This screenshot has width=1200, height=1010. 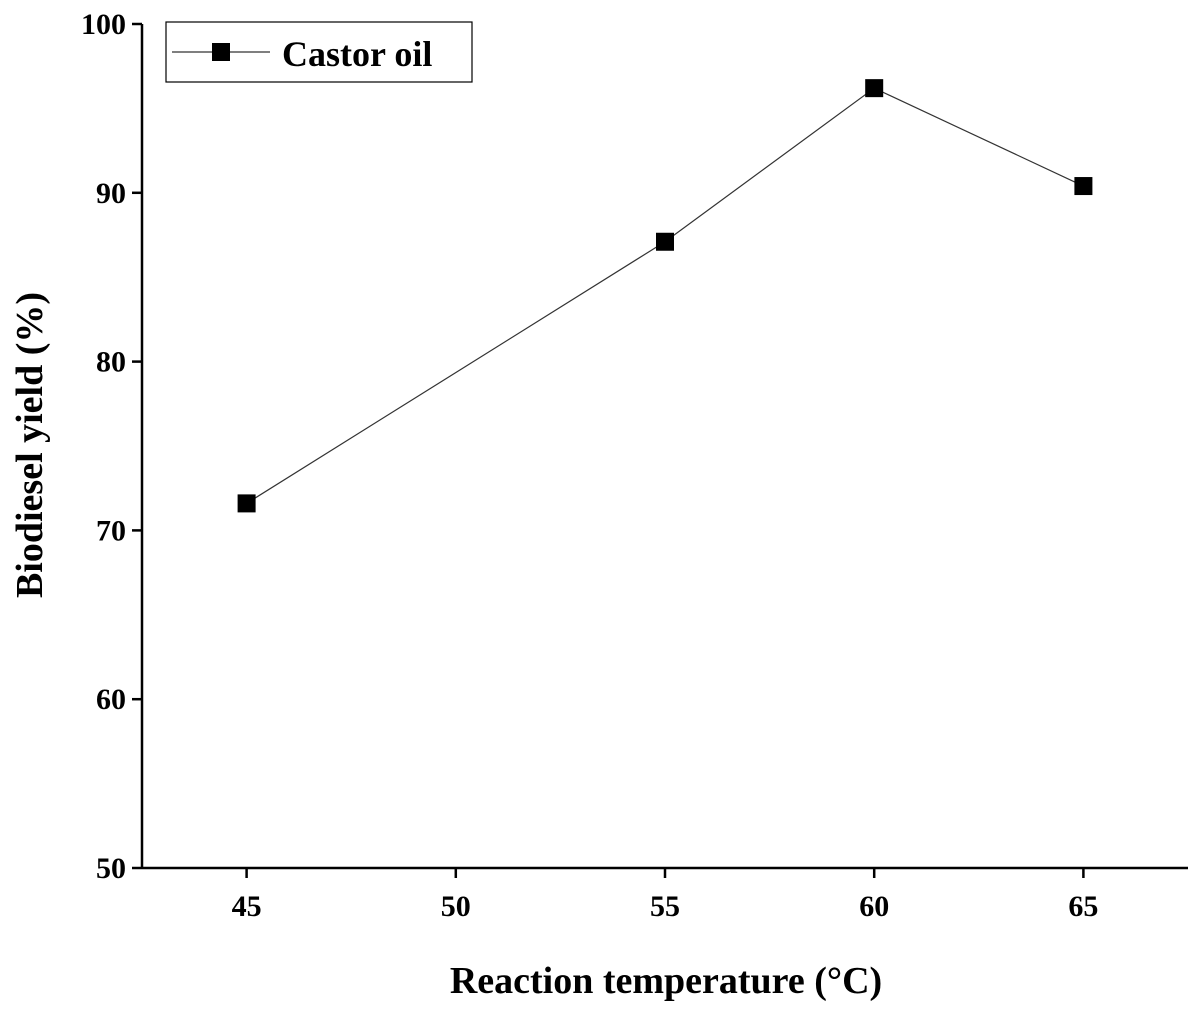 What do you see at coordinates (666, 981) in the screenshot?
I see `x-axis-title: Reaction temperature (°C)` at bounding box center [666, 981].